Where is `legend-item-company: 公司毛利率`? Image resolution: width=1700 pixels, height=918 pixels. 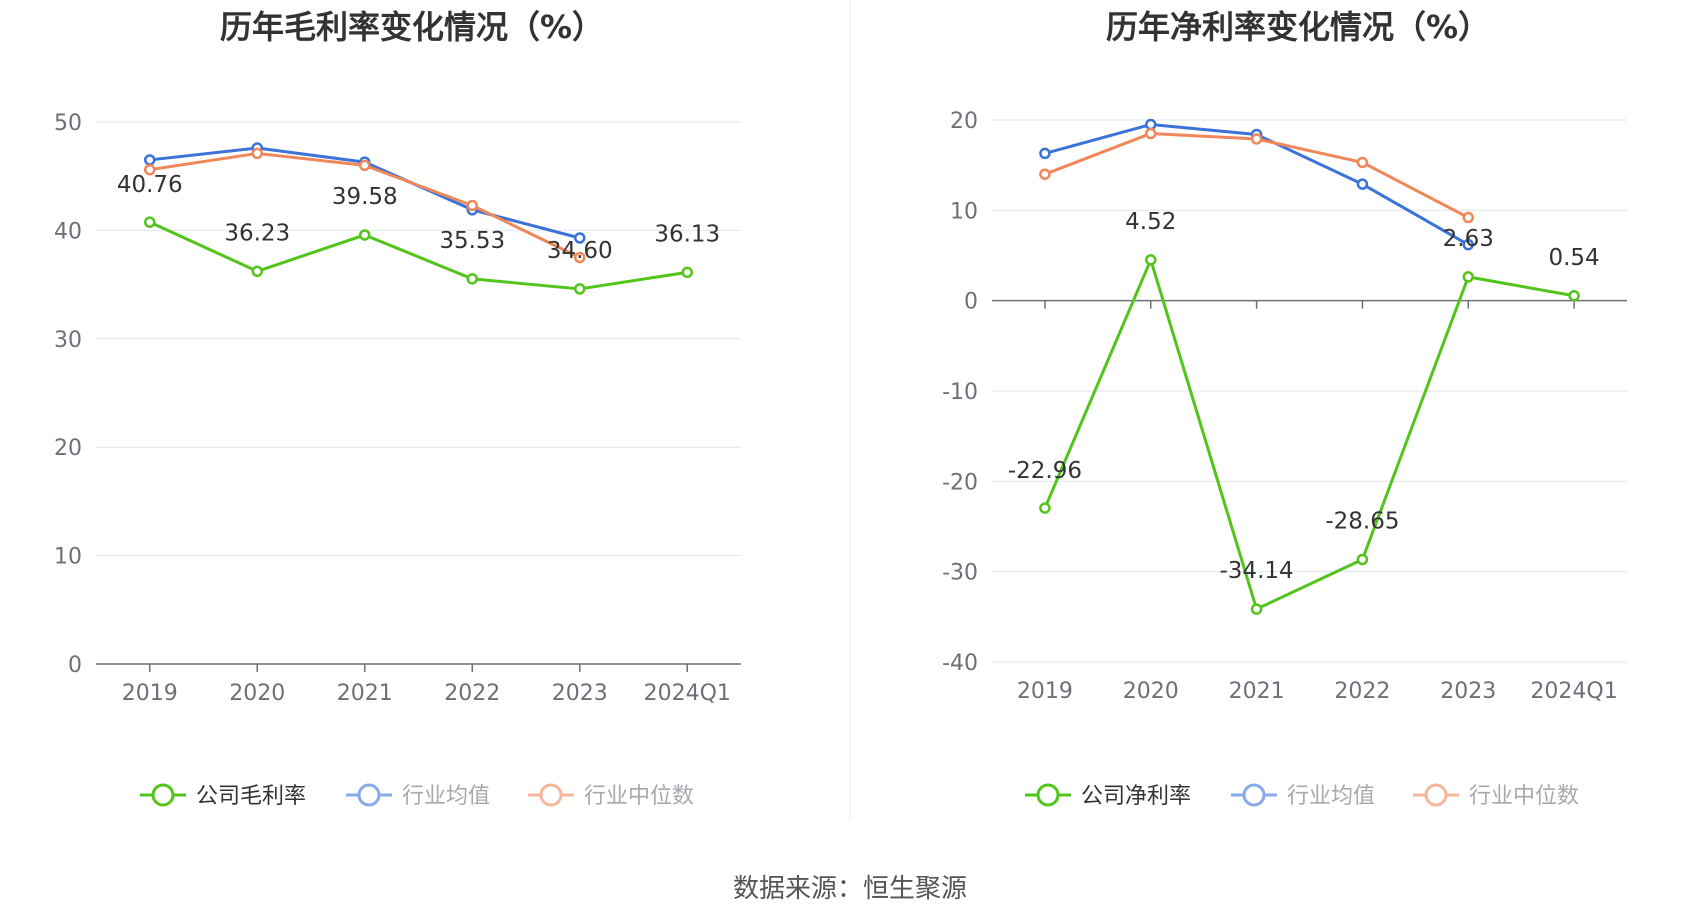
legend-item-company: 公司毛利率 is located at coordinates (223, 796).